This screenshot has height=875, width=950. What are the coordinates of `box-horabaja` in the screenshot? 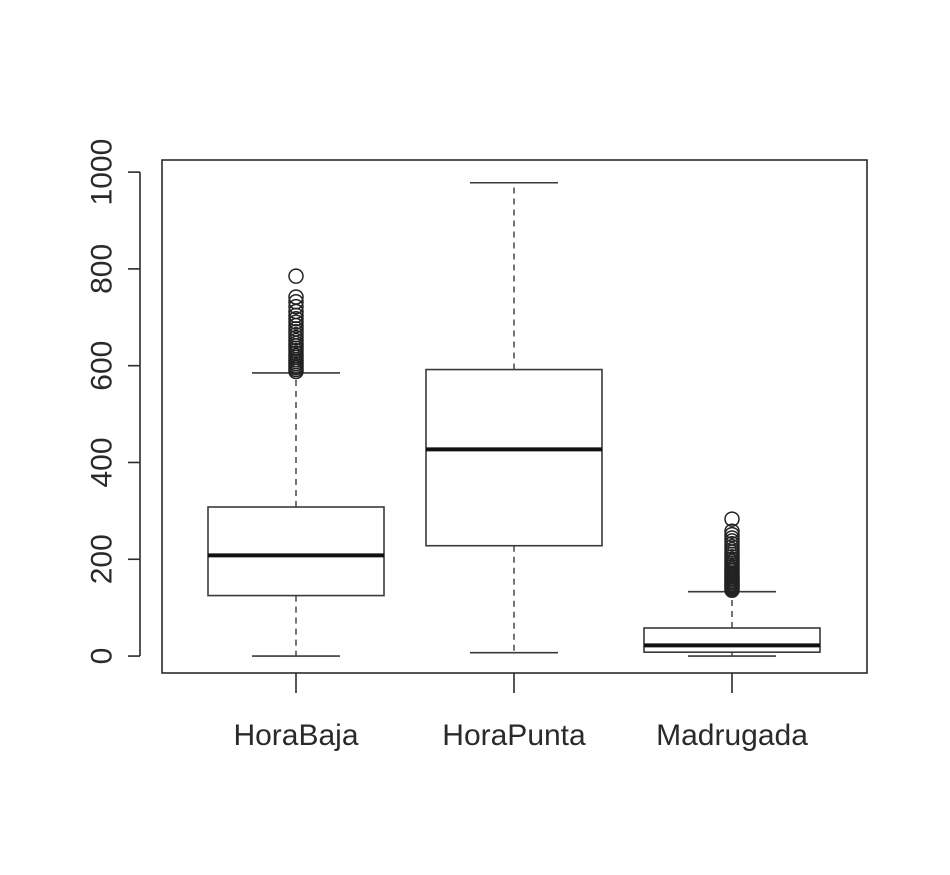 It's located at (296, 462).